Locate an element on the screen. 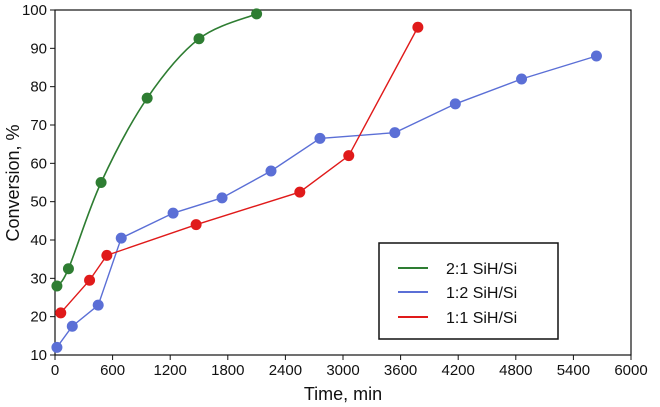 This screenshot has height=407, width=660. y-tick-label: 30 is located at coordinates (38, 278).